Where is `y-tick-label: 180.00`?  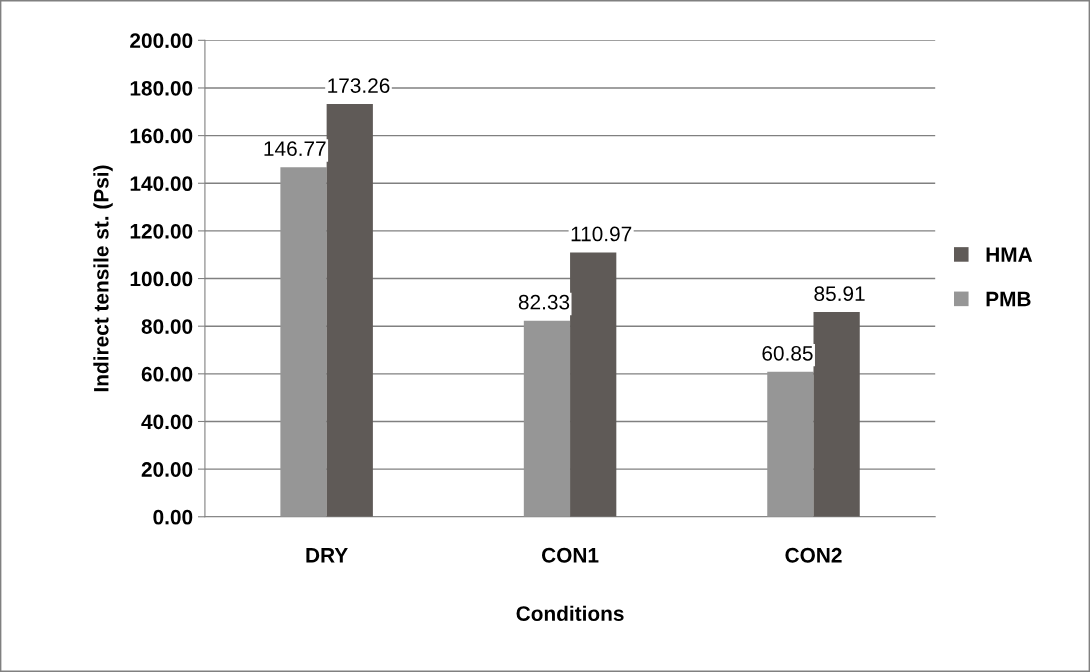
y-tick-label: 180.00 is located at coordinates (161, 88).